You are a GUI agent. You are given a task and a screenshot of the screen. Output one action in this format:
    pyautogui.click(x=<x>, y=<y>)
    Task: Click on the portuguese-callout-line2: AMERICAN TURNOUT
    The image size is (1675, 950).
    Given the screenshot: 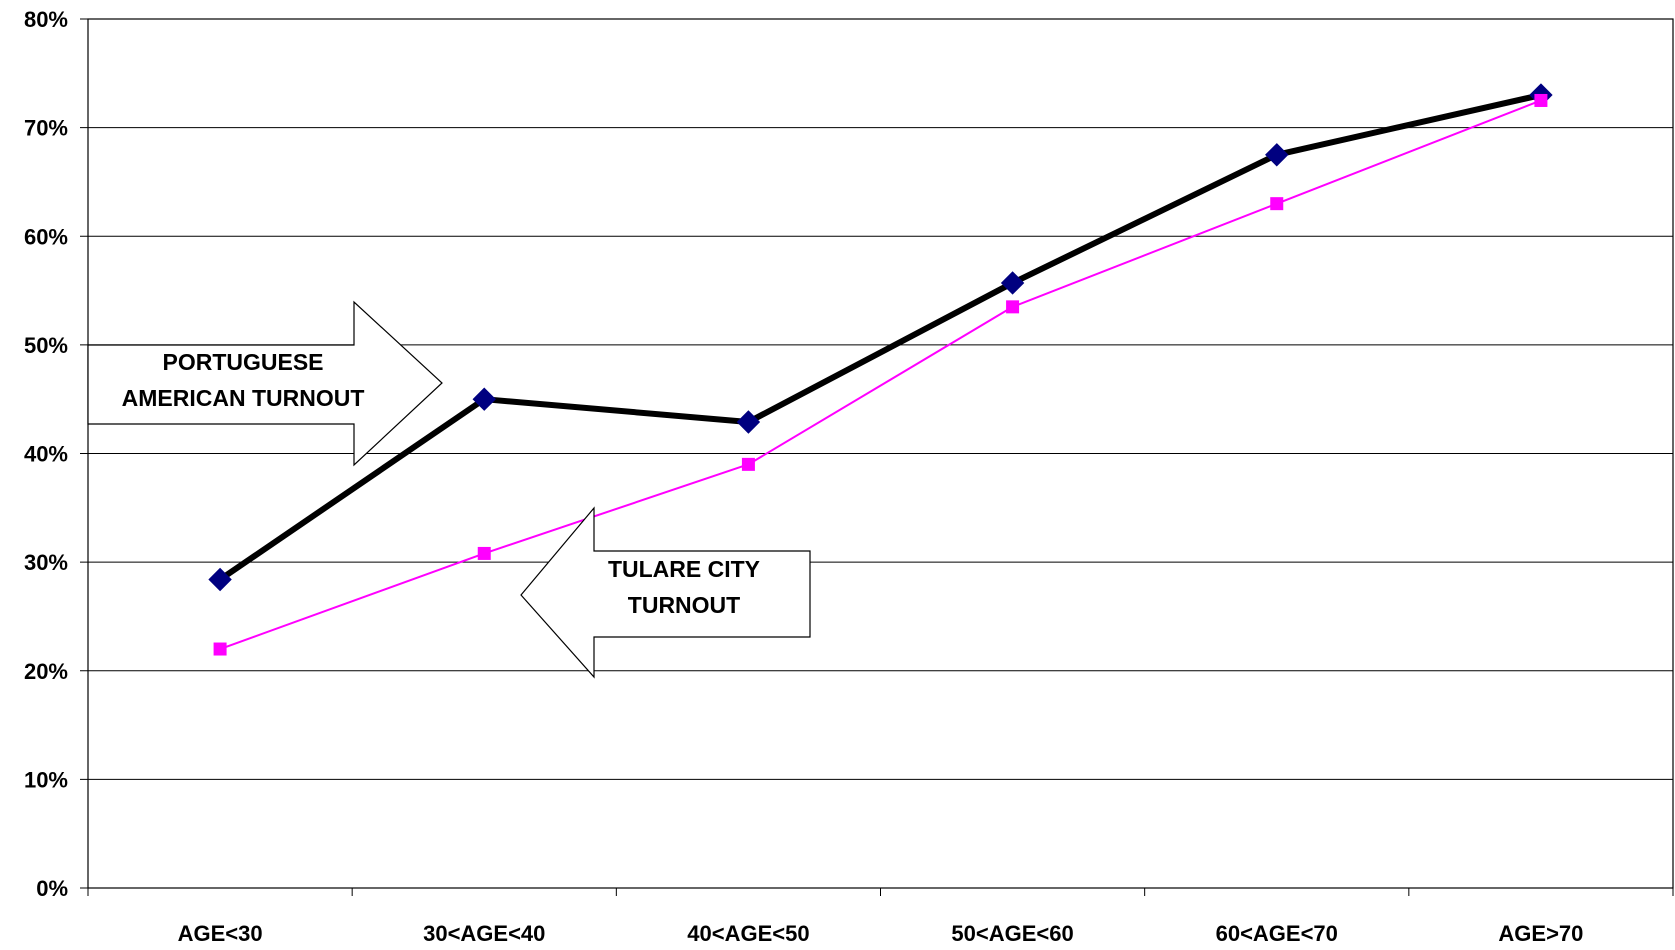 What is the action you would take?
    pyautogui.click(x=243, y=398)
    